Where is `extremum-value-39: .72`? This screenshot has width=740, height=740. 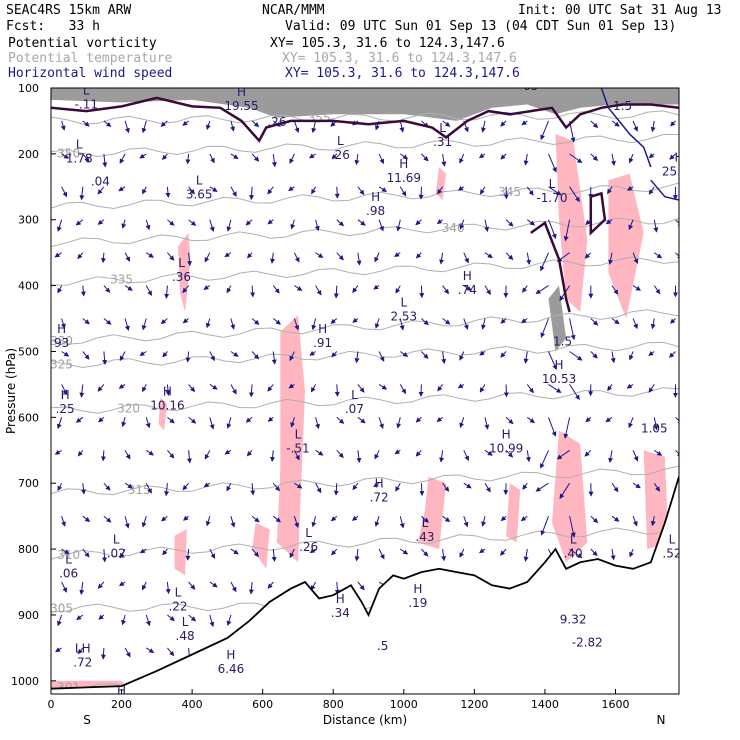 extremum-value-39: .72 is located at coordinates (82, 662).